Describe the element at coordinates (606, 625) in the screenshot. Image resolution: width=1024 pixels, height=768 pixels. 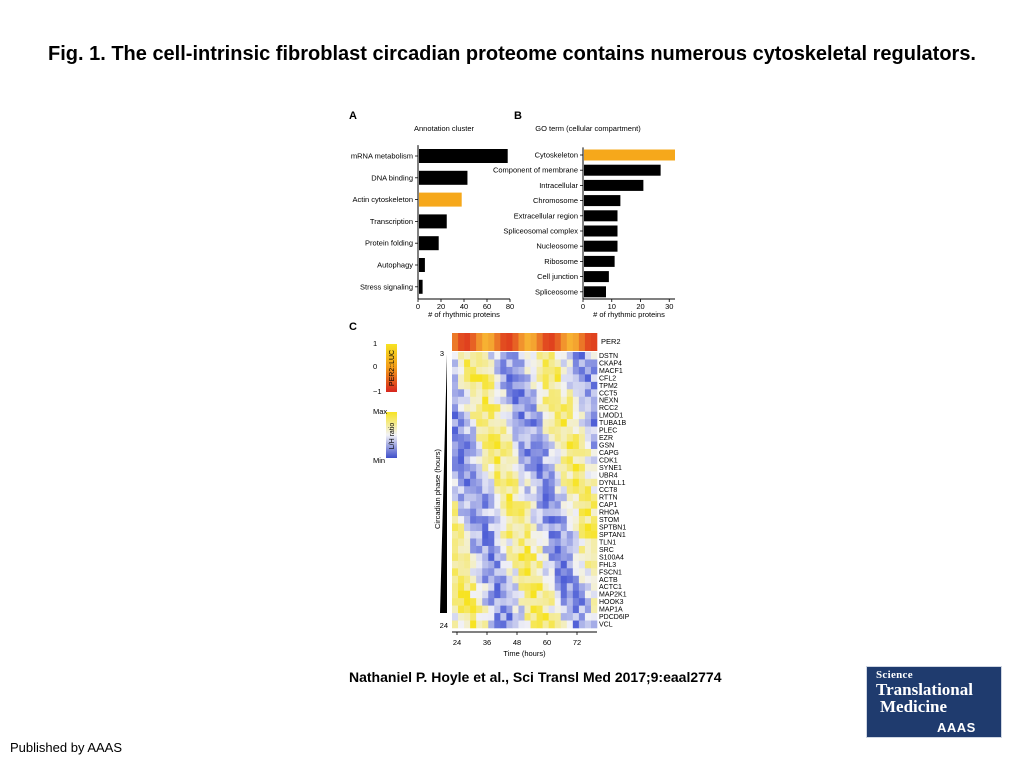
I see `row-label-vcl: VCL` at that location.